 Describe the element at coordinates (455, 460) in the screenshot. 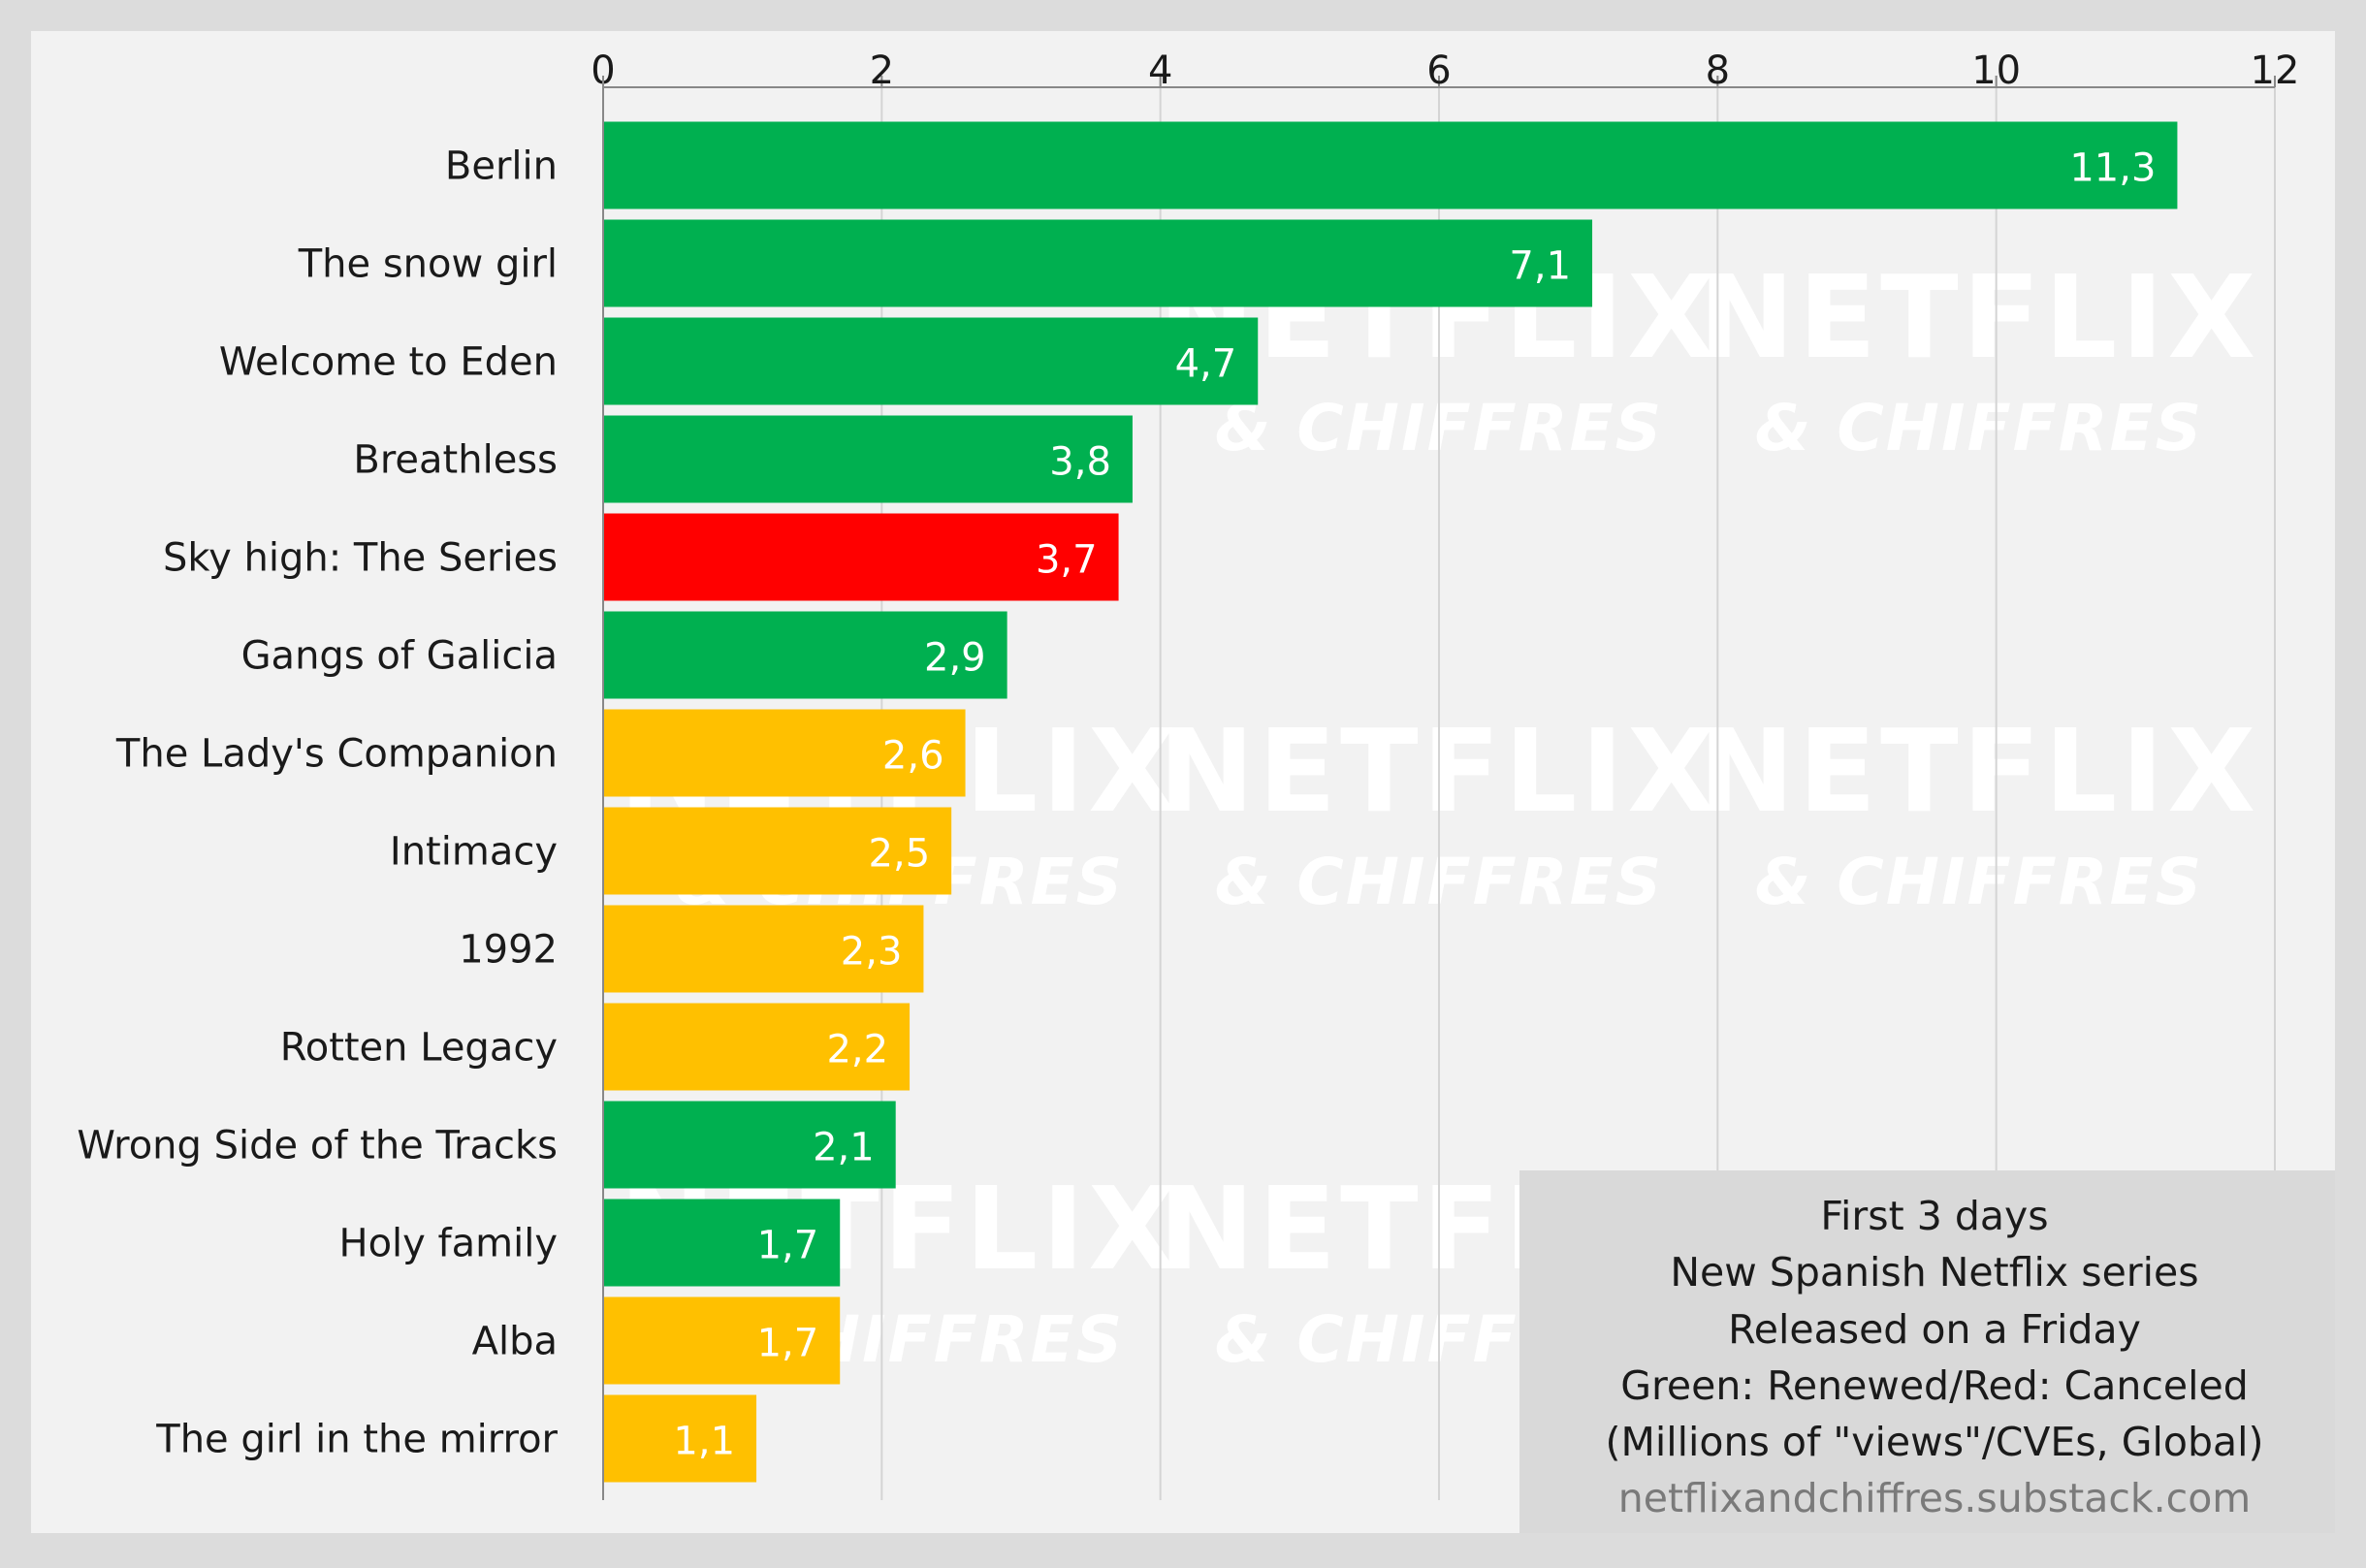

I see `category-label: Breathless` at that location.